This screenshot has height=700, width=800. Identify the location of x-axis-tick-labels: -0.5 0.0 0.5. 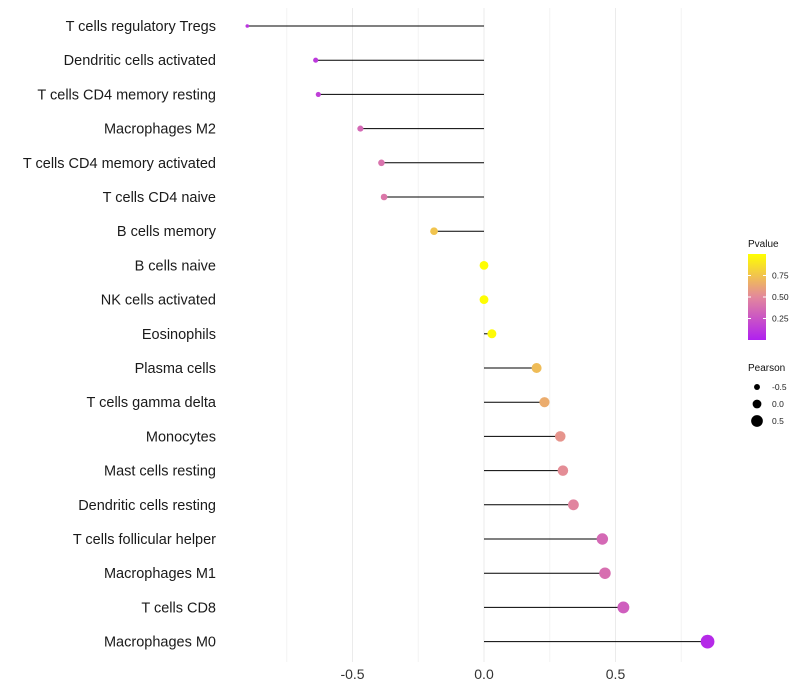
(482, 674).